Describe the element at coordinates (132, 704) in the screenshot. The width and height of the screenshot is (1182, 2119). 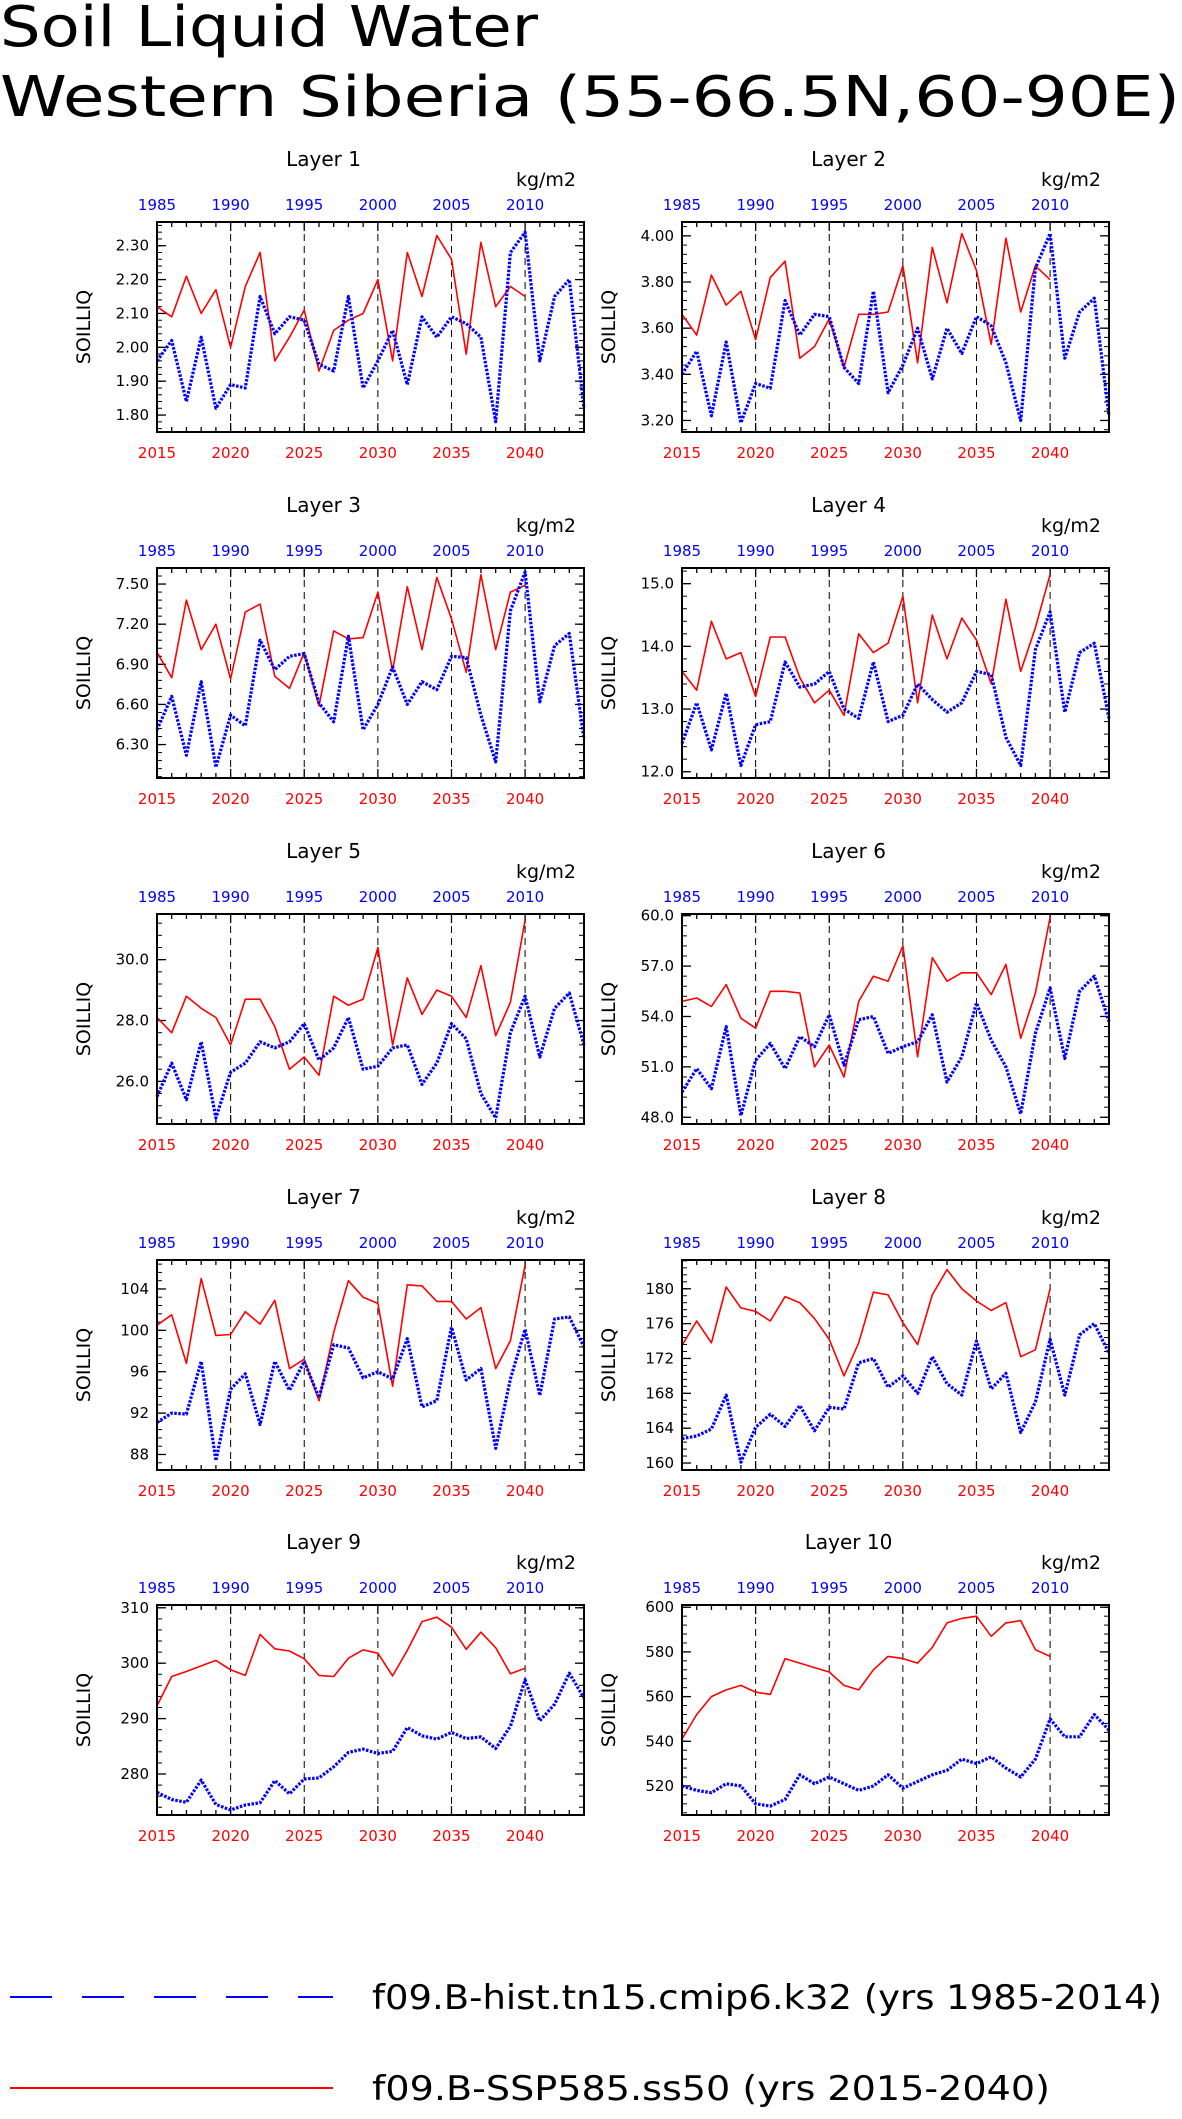
I see `y-tick-label: 6.60` at that location.